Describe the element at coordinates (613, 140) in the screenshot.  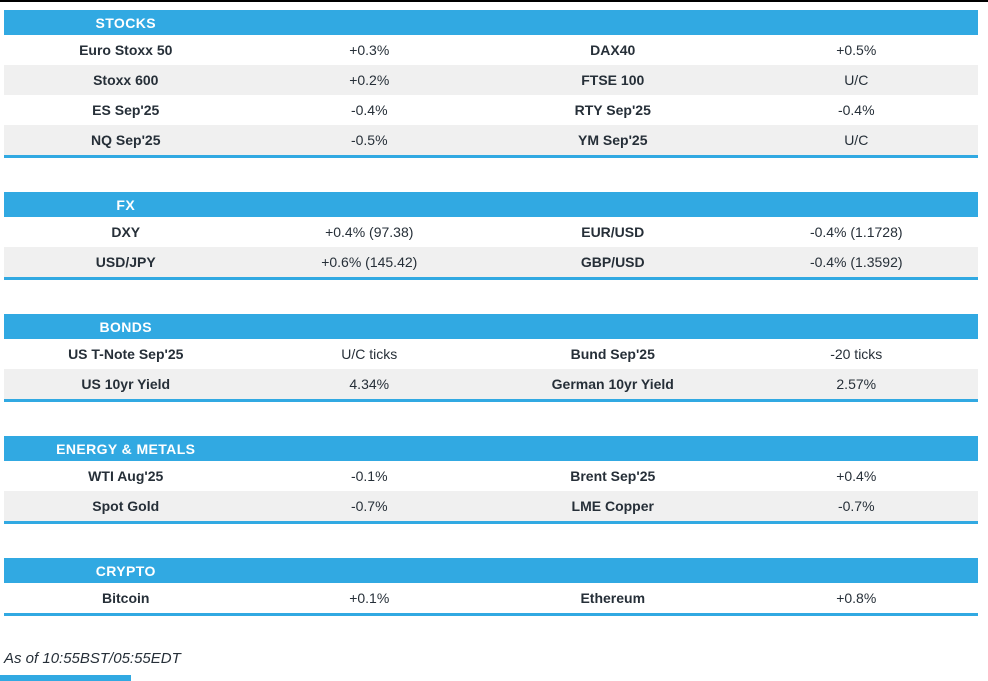
I see `instrument-name: YM Sep'25` at that location.